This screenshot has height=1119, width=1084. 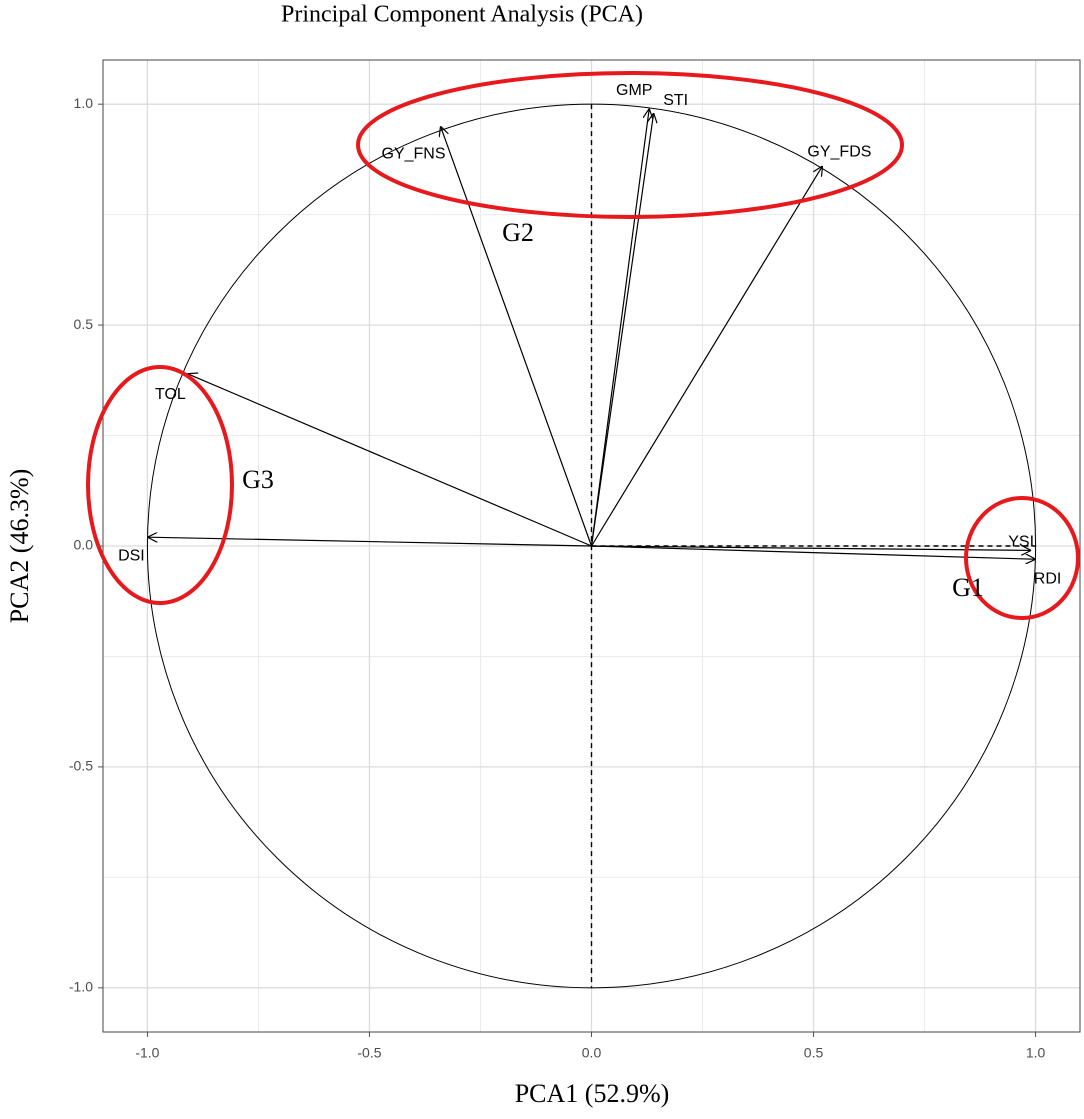 What do you see at coordinates (81, 766) in the screenshot?
I see `y-tick-label: -0.5` at bounding box center [81, 766].